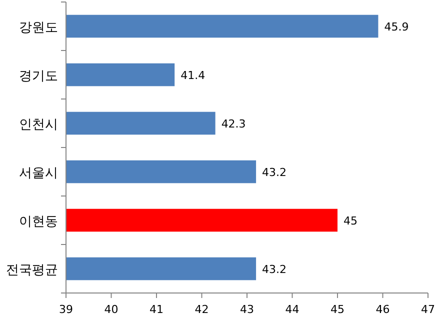 Image resolution: width=439 pixels, height=325 pixels. What do you see at coordinates (38, 124) in the screenshot?
I see `y-tick-label: 인천시` at bounding box center [38, 124].